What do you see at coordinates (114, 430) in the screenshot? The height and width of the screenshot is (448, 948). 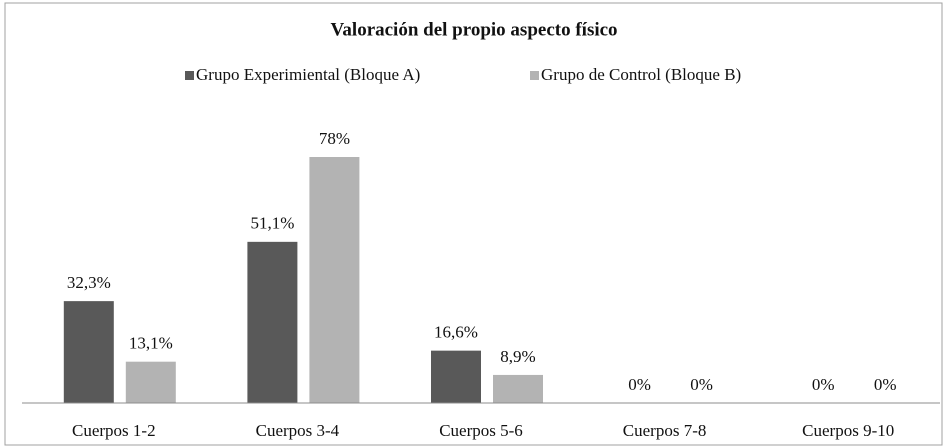 I see `x-tick-label: Cuerpos 1-2` at bounding box center [114, 430].